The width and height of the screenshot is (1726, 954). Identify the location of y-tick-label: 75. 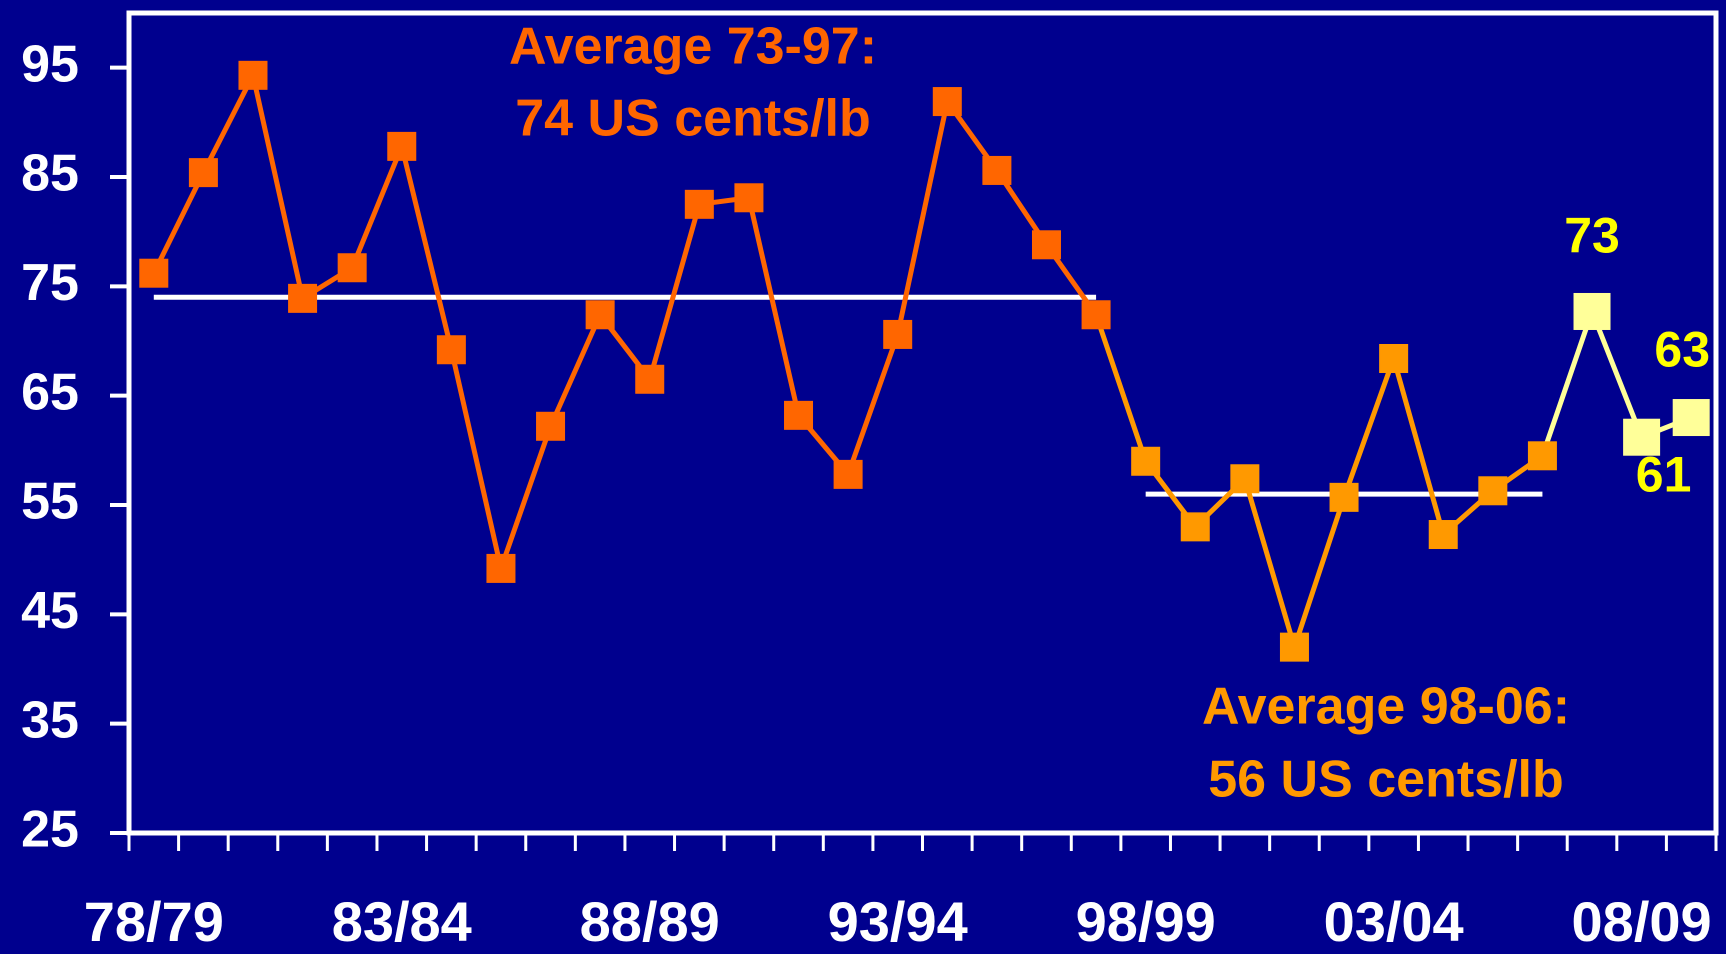
(50, 283).